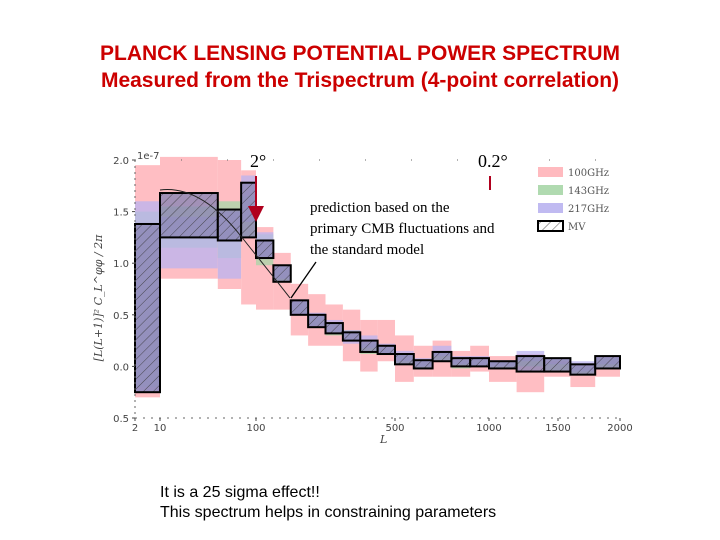 The height and width of the screenshot is (540, 720). Describe the element at coordinates (493, 161) in the screenshot. I see `scale-02deg-label: 0.2°` at that location.